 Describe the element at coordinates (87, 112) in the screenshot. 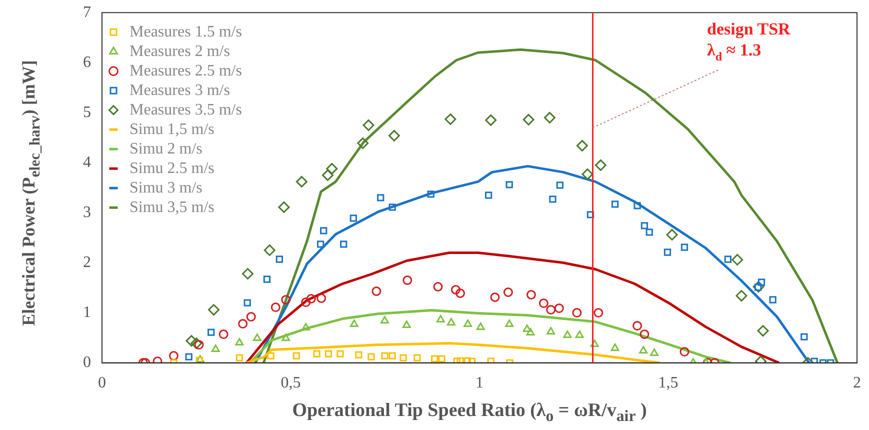

I see `y-tick-label: 5` at that location.